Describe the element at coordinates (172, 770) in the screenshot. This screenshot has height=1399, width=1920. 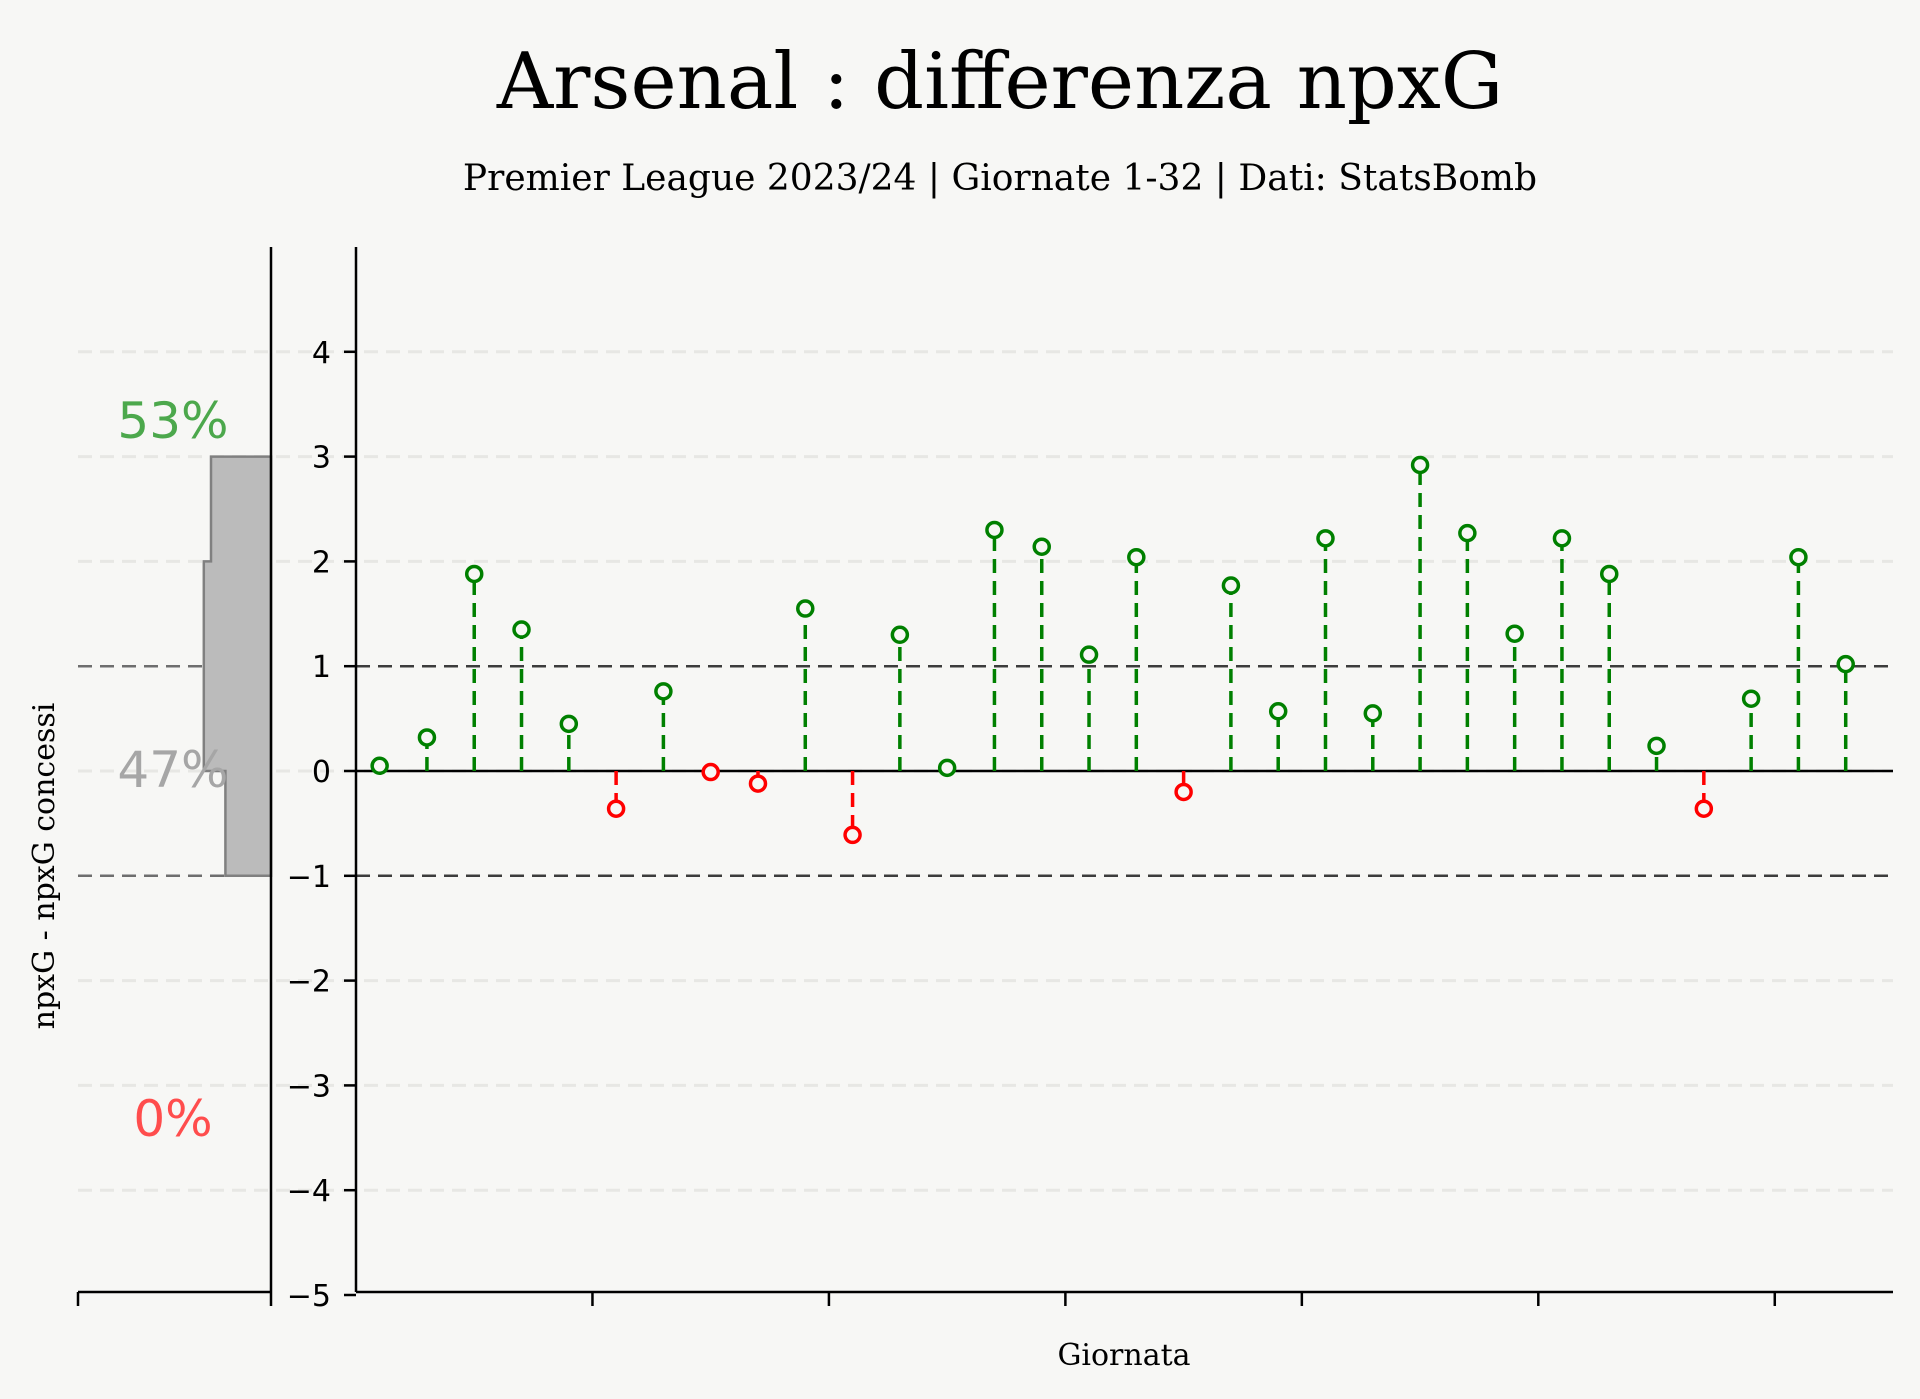
I see `share-middle-label: 47%` at that location.